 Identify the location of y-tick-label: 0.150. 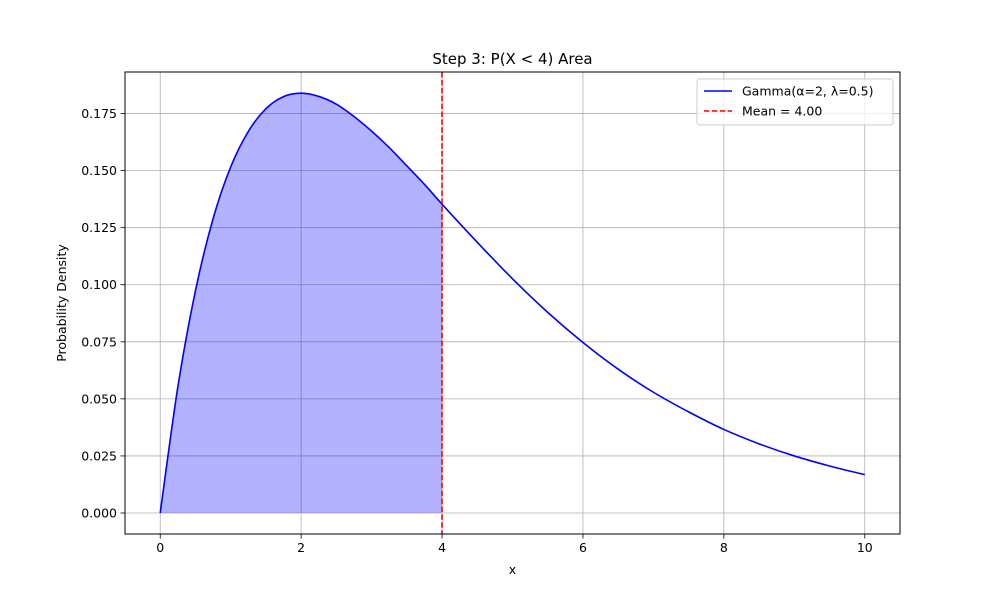
(99, 170).